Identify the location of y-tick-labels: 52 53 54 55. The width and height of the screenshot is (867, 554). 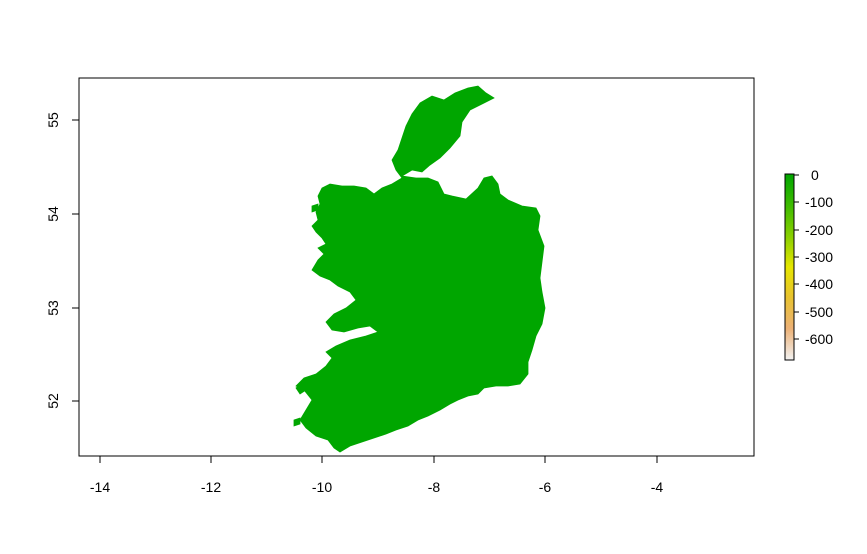
(53, 260).